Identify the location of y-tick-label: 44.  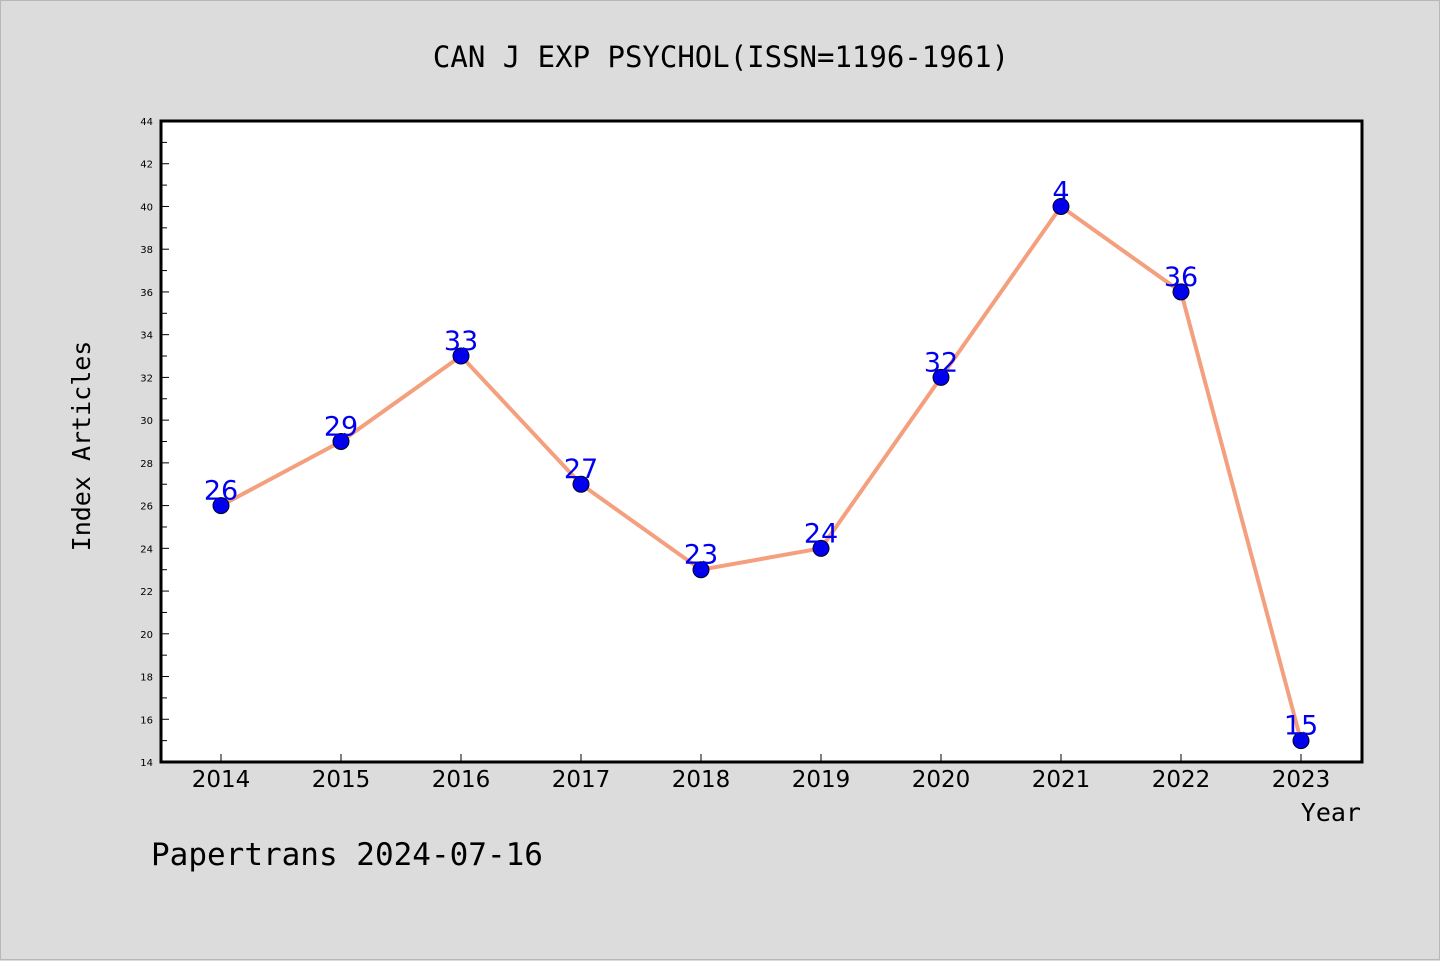
(146, 122).